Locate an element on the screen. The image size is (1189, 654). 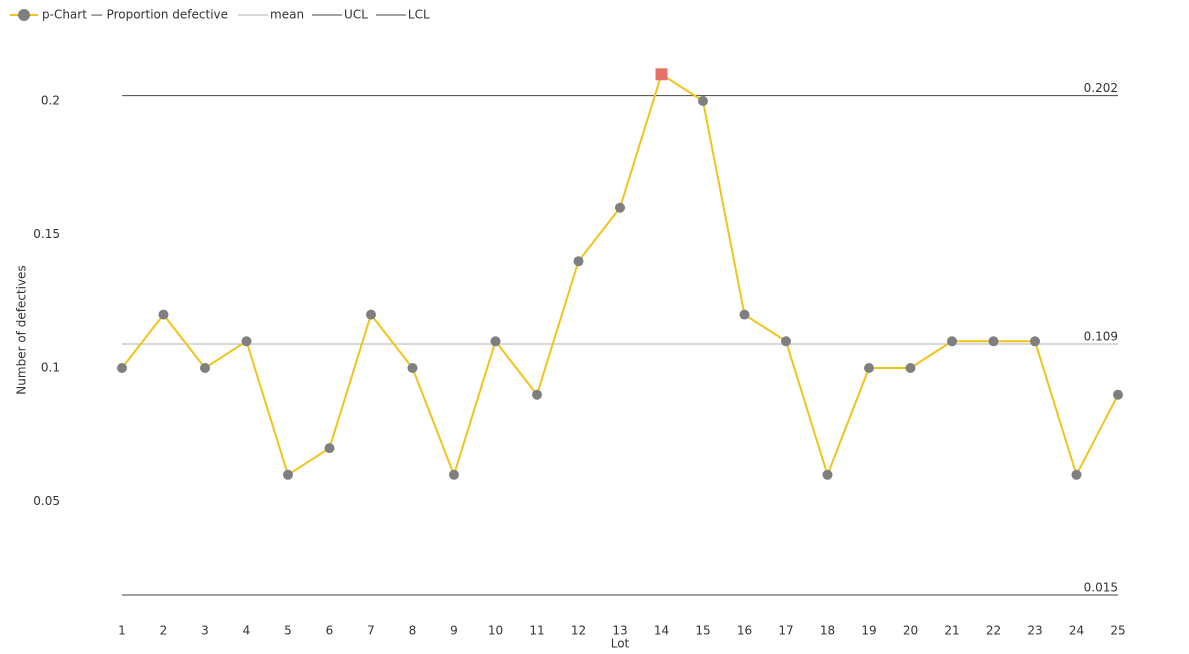
legend-label: LCL is located at coordinates (419, 15).